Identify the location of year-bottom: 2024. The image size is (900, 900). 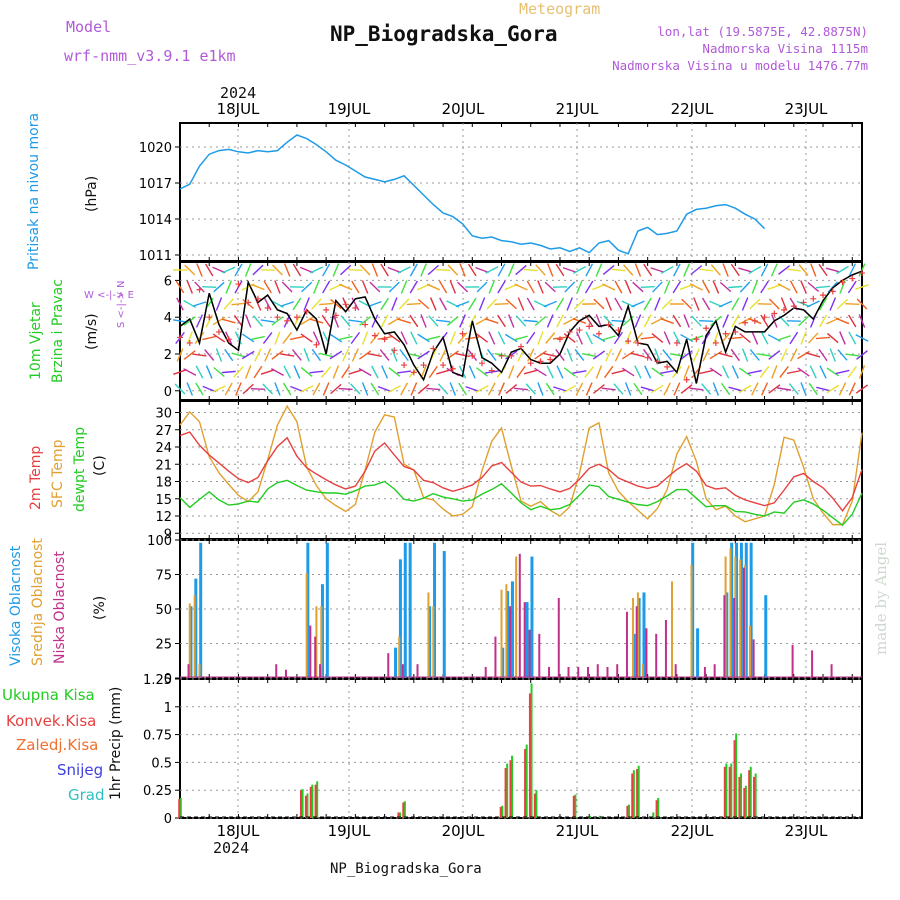
(231, 848).